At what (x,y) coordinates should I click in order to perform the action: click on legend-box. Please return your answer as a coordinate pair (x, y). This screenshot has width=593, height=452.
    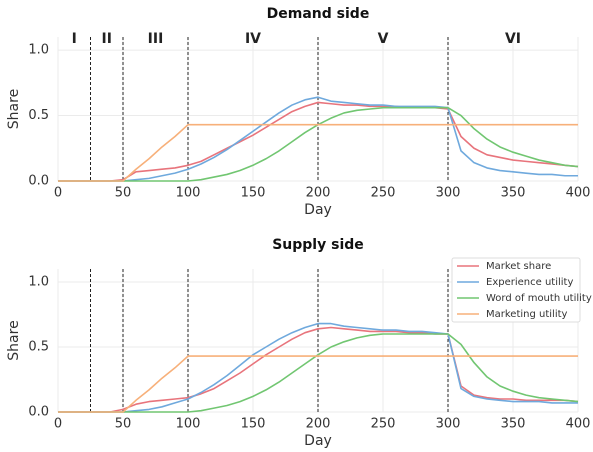
    Looking at the image, I should click on (516, 290).